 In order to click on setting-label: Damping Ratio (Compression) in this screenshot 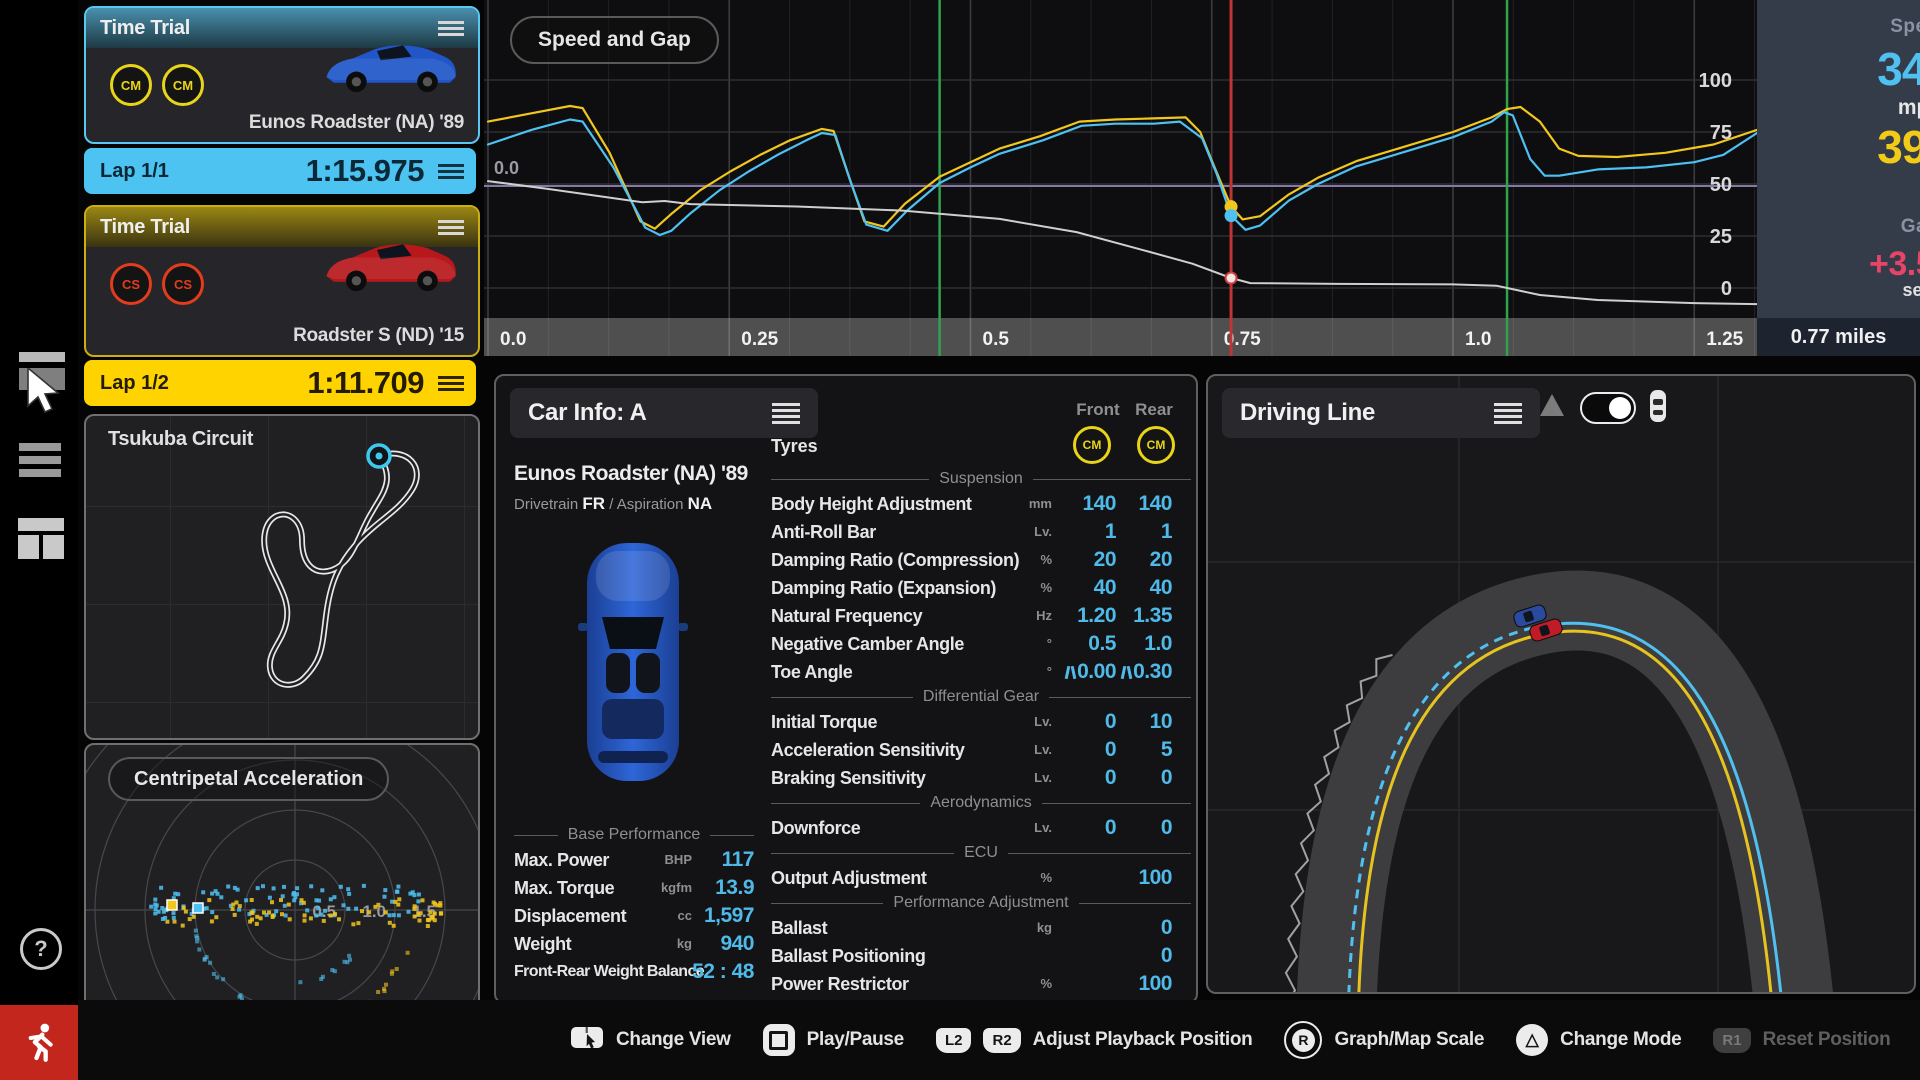, I will do `click(895, 560)`.